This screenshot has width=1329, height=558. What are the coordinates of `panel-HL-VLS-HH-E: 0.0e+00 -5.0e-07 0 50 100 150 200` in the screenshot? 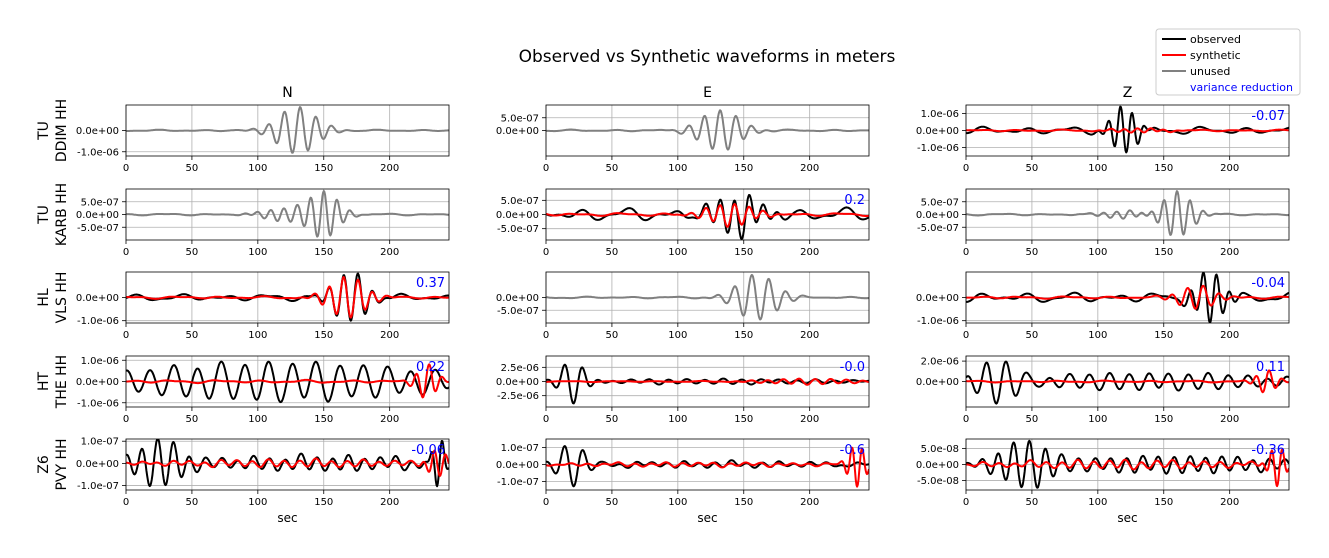 It's located at (683, 306).